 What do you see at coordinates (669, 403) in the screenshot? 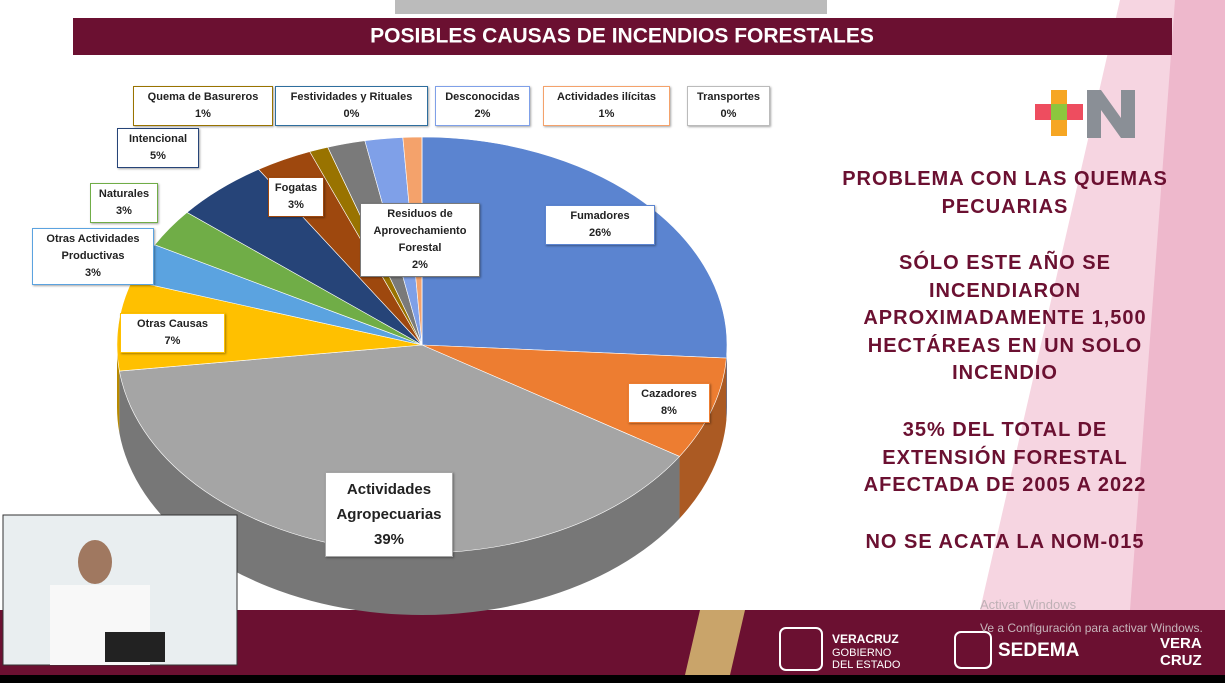
I see `data-label: Cazadores 8%` at bounding box center [669, 403].